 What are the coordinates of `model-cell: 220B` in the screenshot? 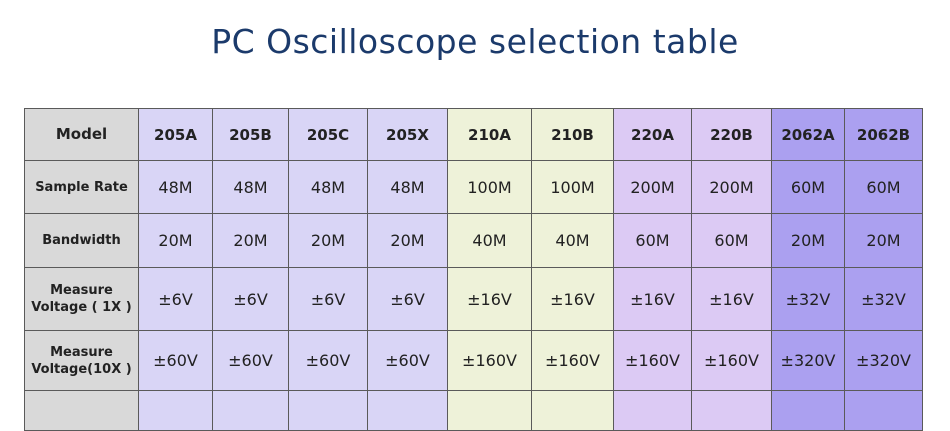 It's located at (731, 134).